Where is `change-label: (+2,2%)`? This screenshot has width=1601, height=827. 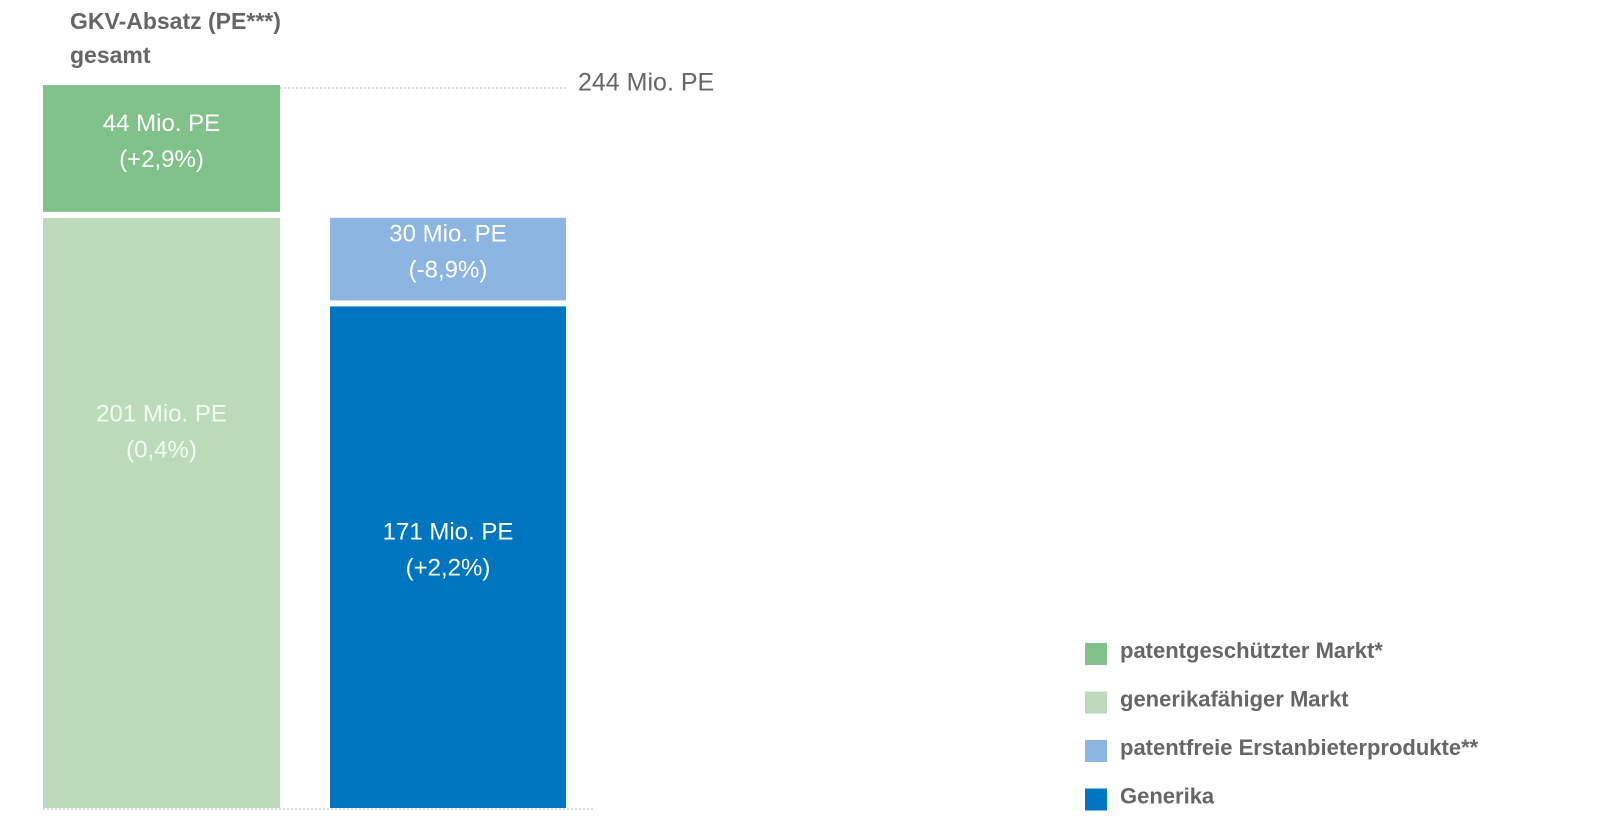 change-label: (+2,2%) is located at coordinates (448, 568).